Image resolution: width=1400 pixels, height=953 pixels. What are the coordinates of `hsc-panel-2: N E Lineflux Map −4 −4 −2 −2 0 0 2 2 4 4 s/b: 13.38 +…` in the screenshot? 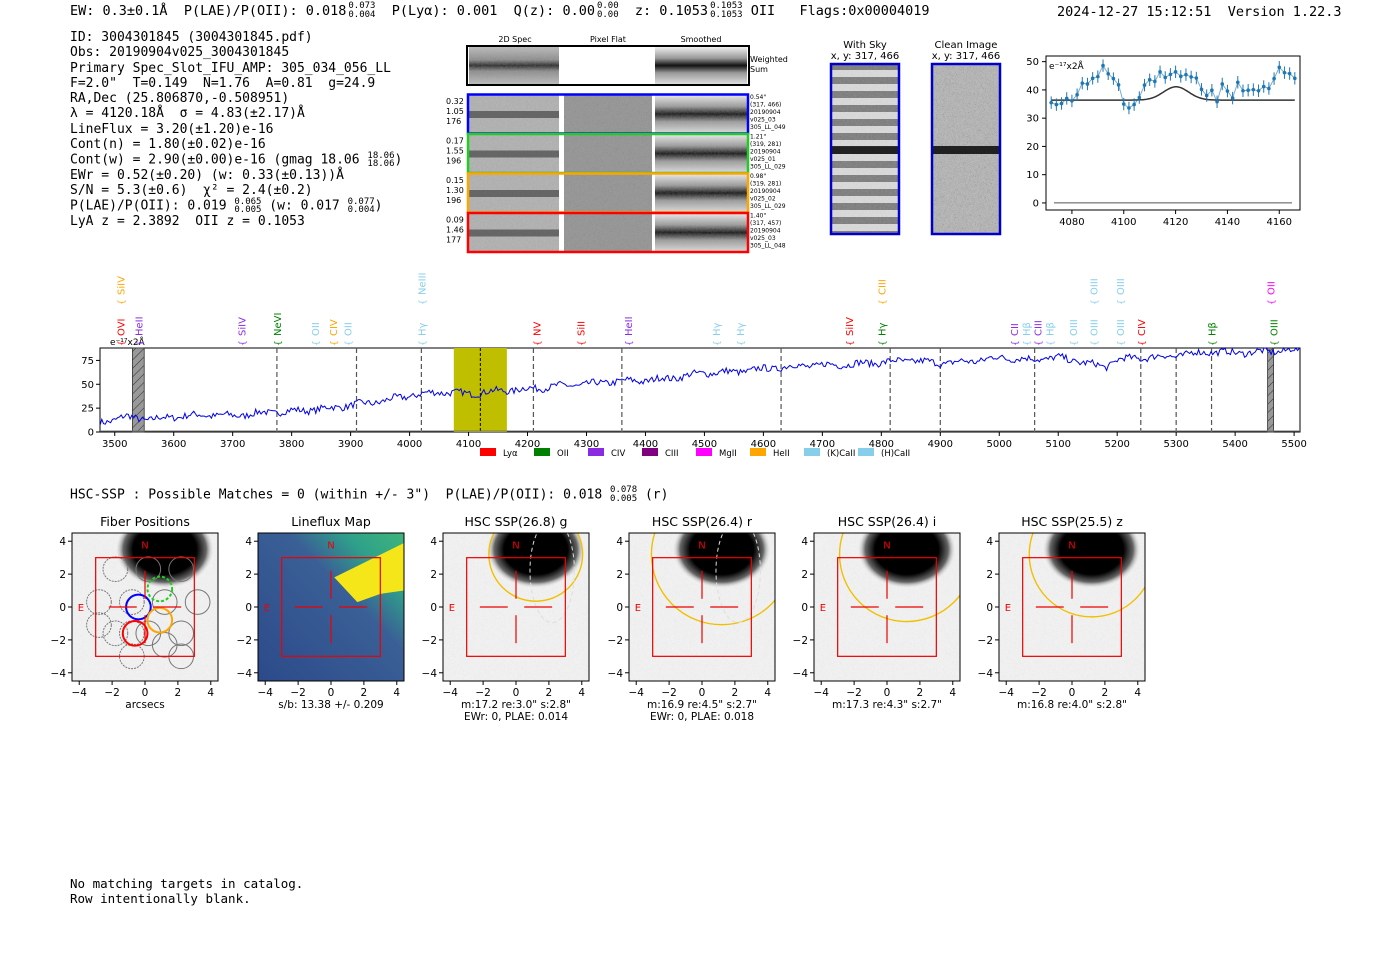 It's located at (321, 612).